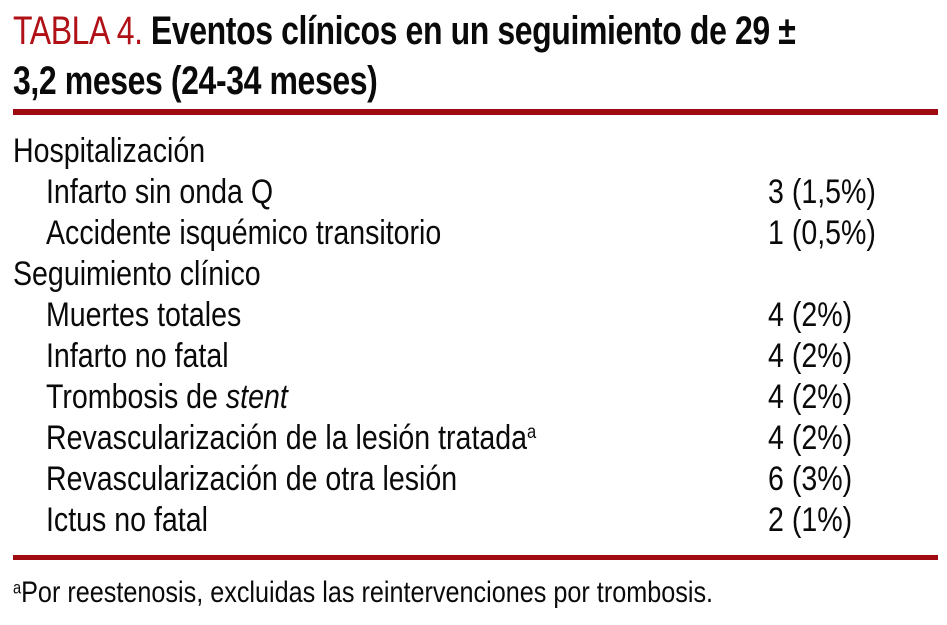  What do you see at coordinates (475, 81) in the screenshot?
I see `table-title-line-2: 3,2 meses (24-34 meses)` at bounding box center [475, 81].